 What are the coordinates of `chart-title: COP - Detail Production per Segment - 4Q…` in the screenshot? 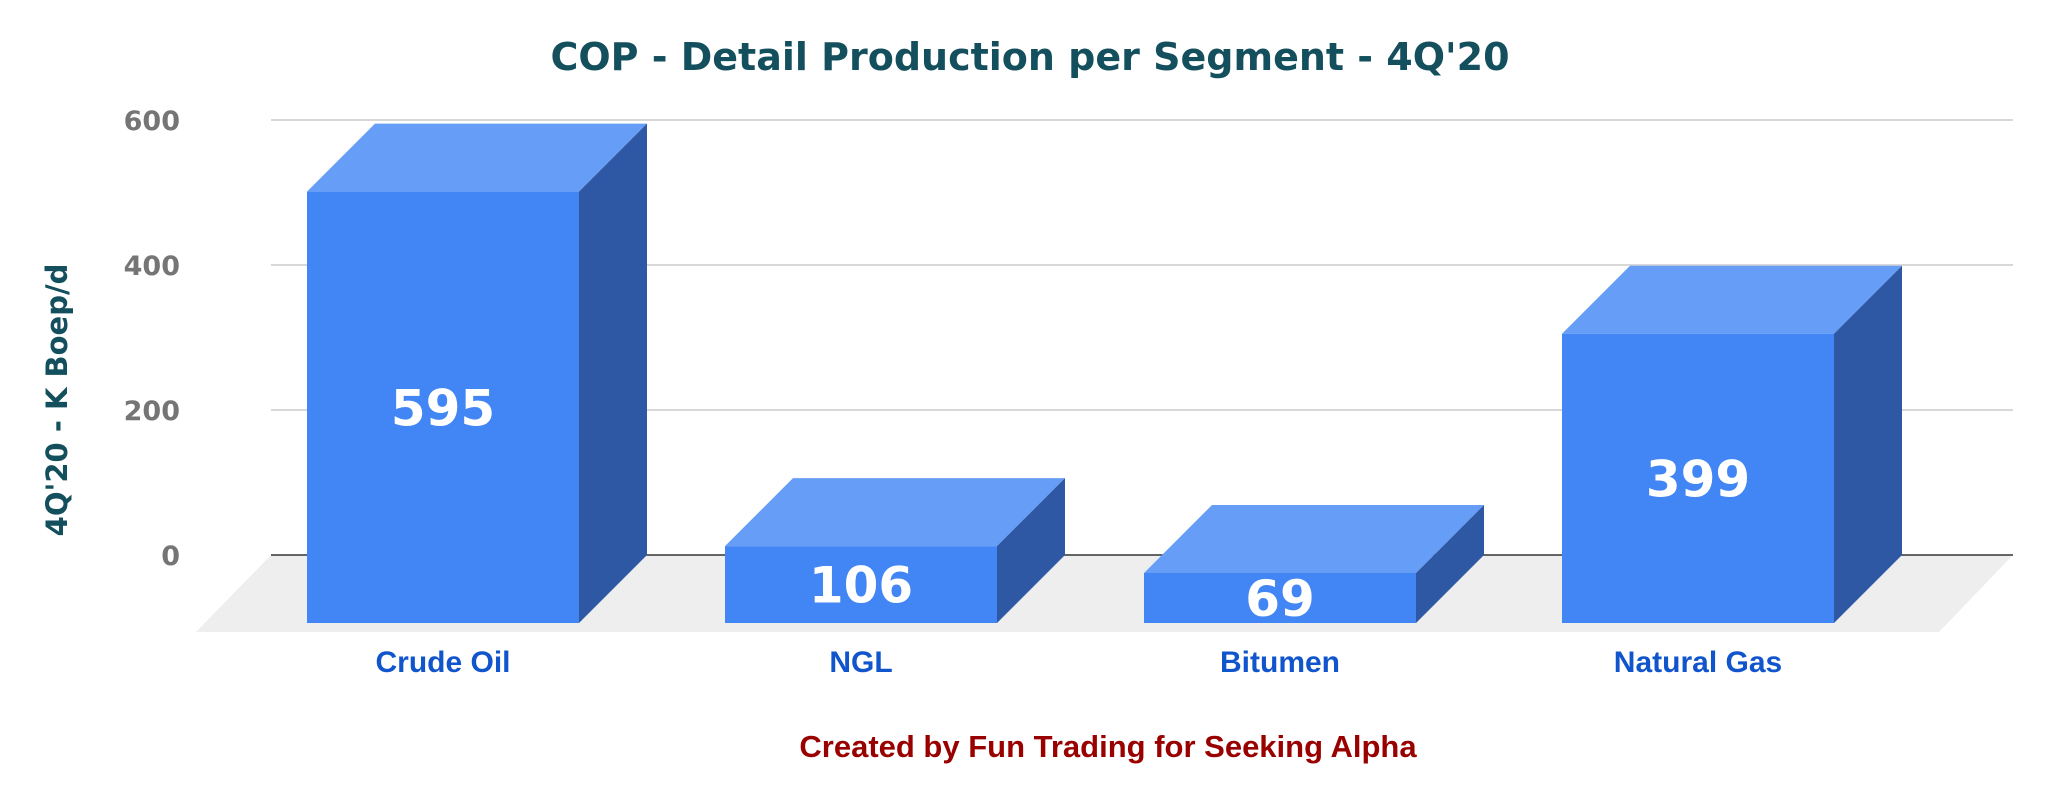 It's located at (1029, 57).